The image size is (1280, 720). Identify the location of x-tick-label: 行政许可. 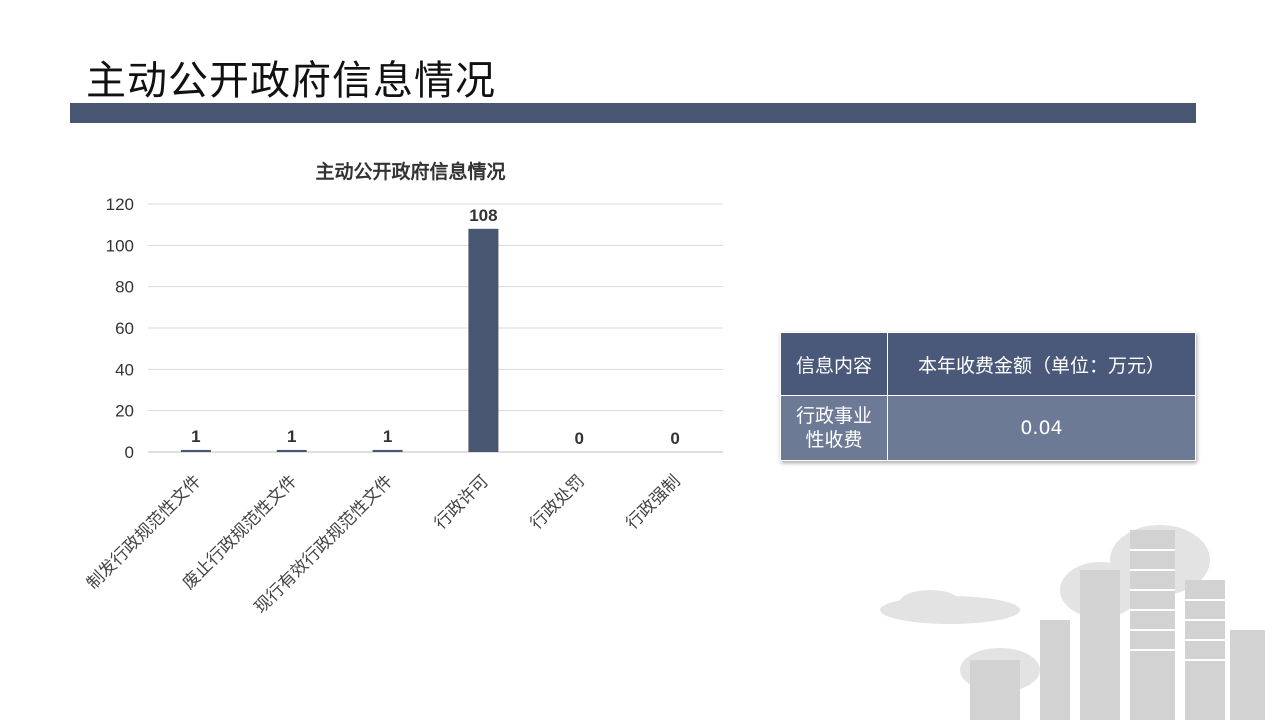
(462, 502).